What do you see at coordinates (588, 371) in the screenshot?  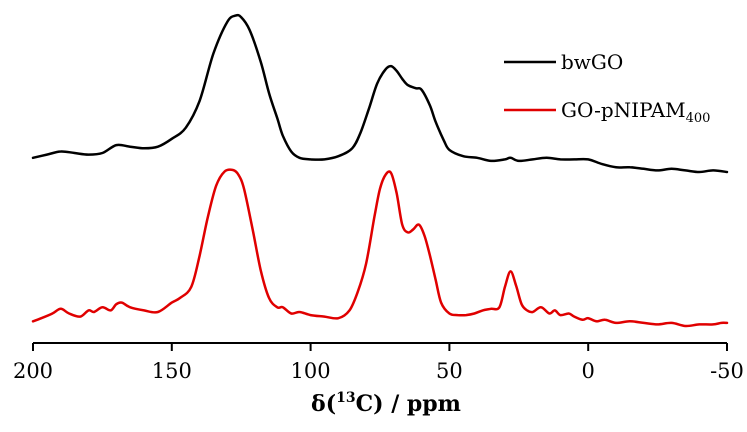 I see `x-tick-label: 0` at bounding box center [588, 371].